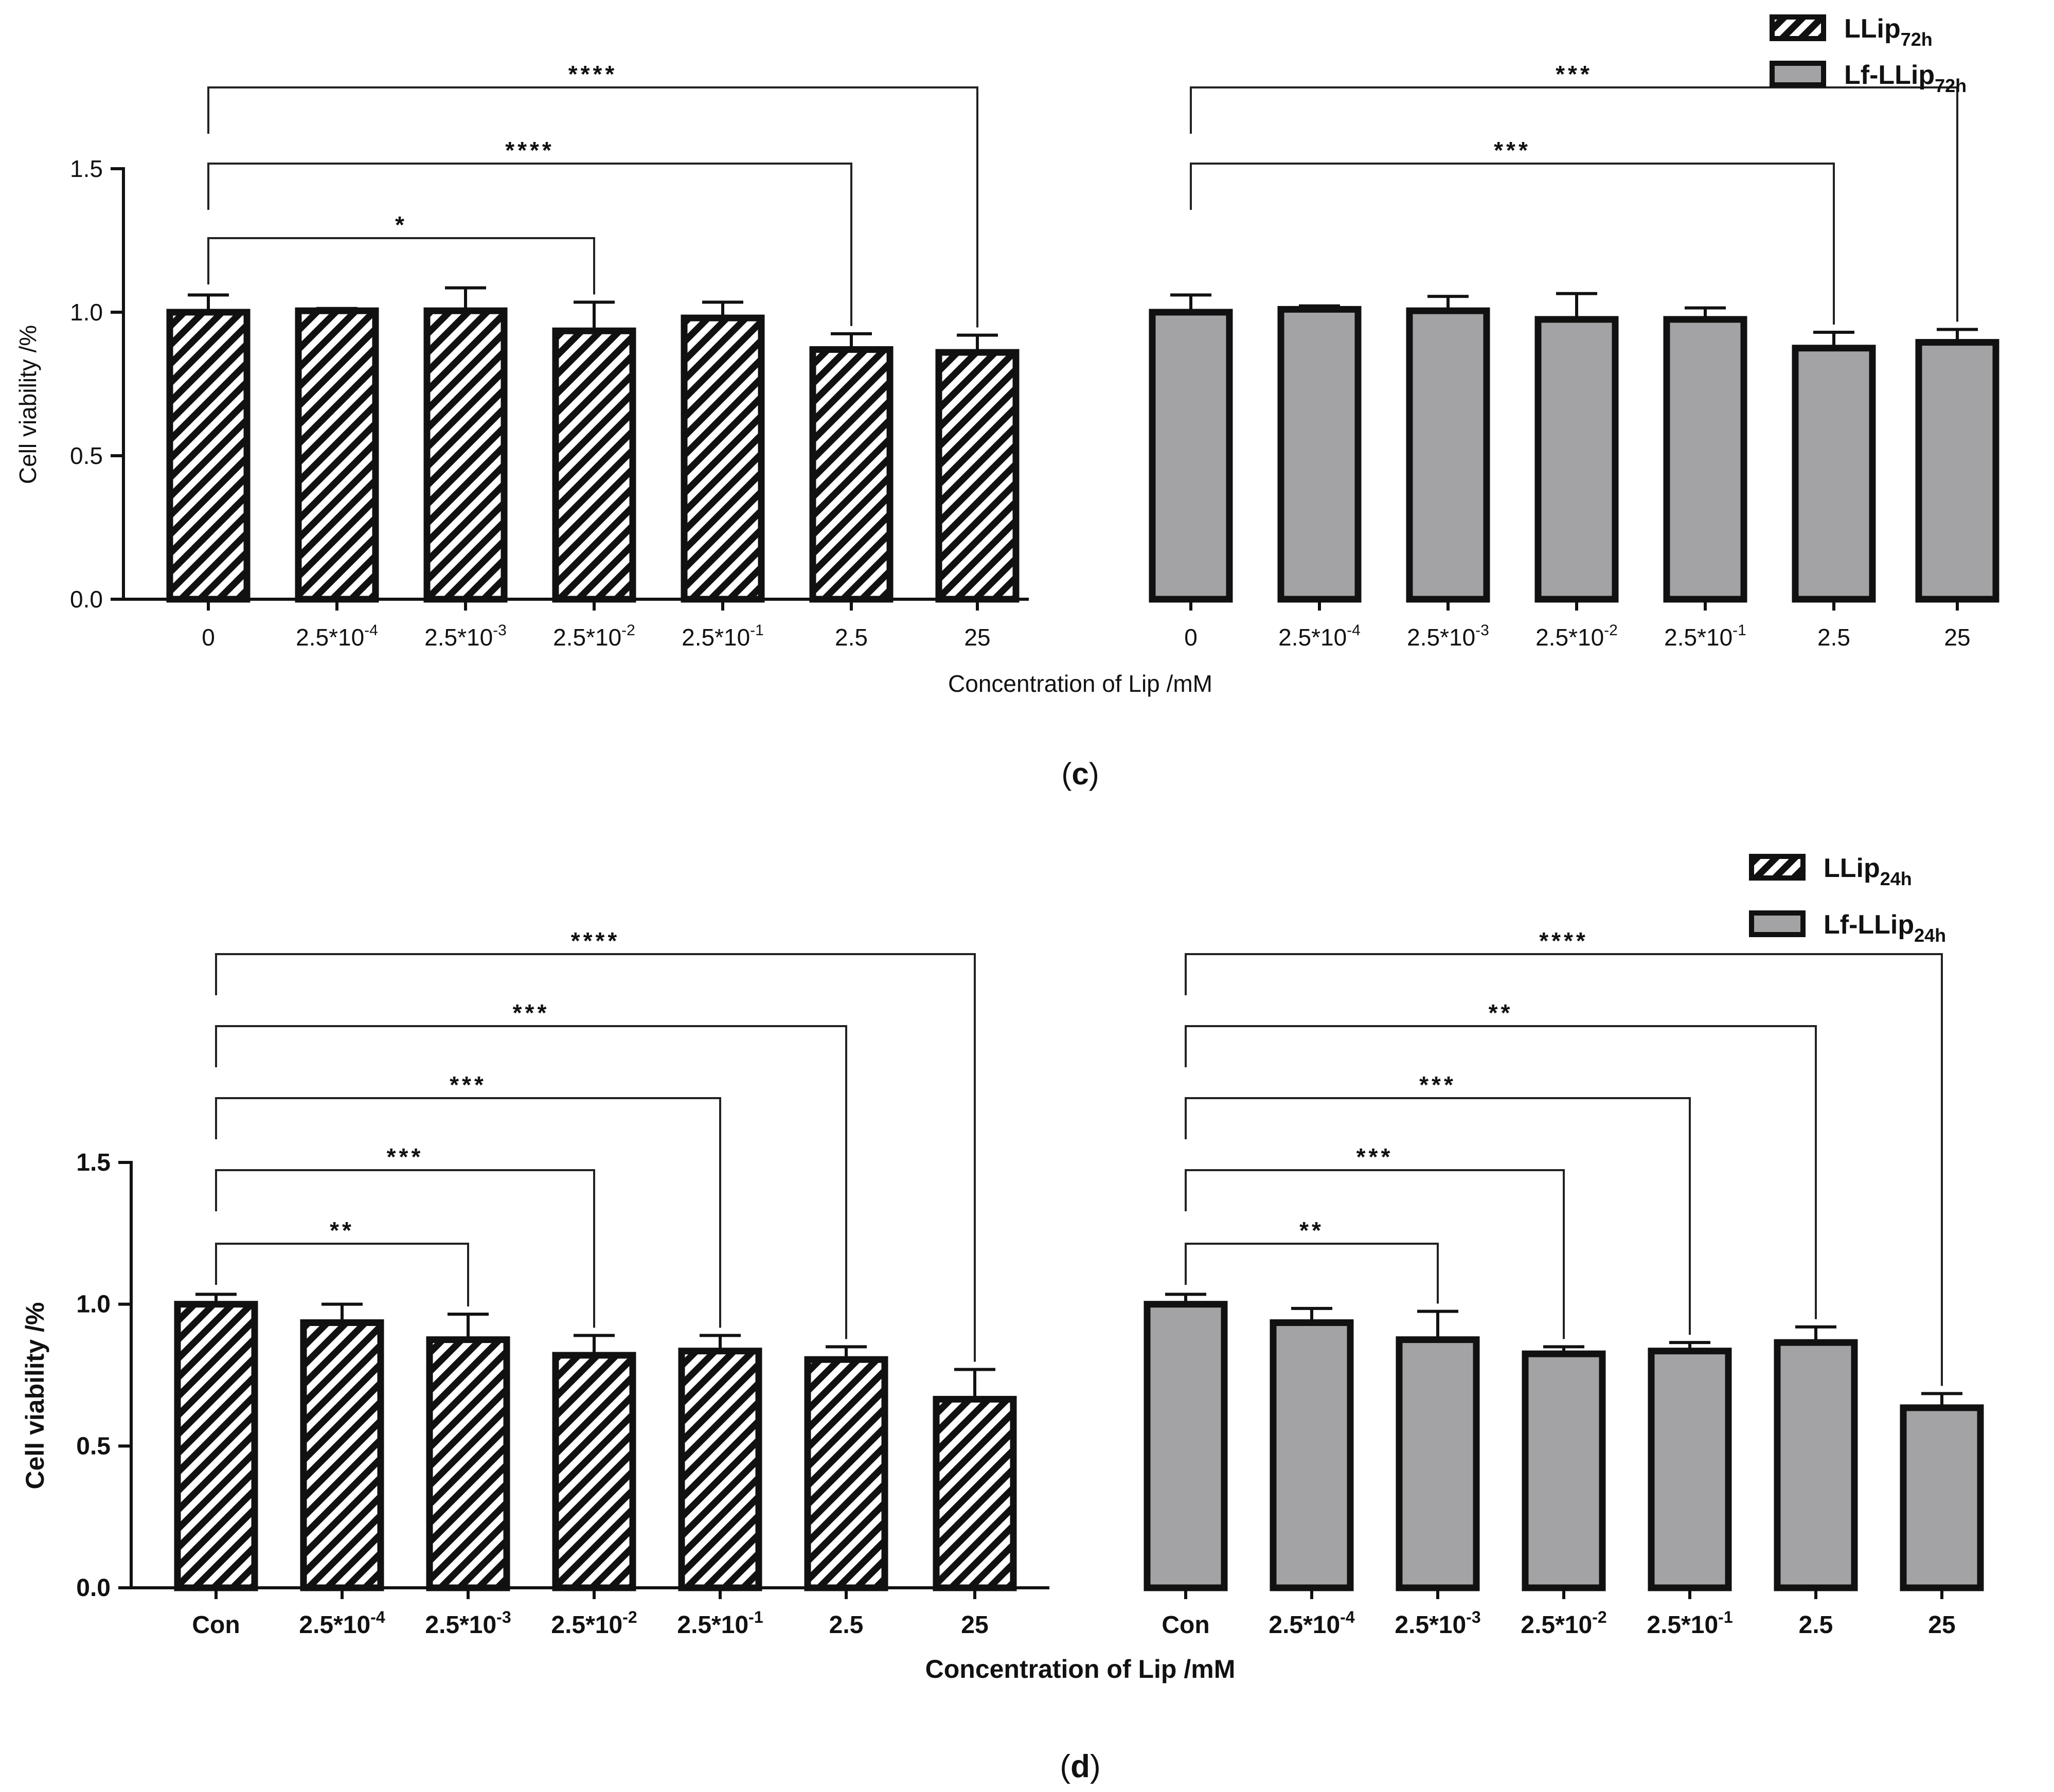 The width and height of the screenshot is (2054, 1792). Describe the element at coordinates (1847, 899) in the screenshot. I see `legend: LLip24h Lf-LLip24h` at that location.